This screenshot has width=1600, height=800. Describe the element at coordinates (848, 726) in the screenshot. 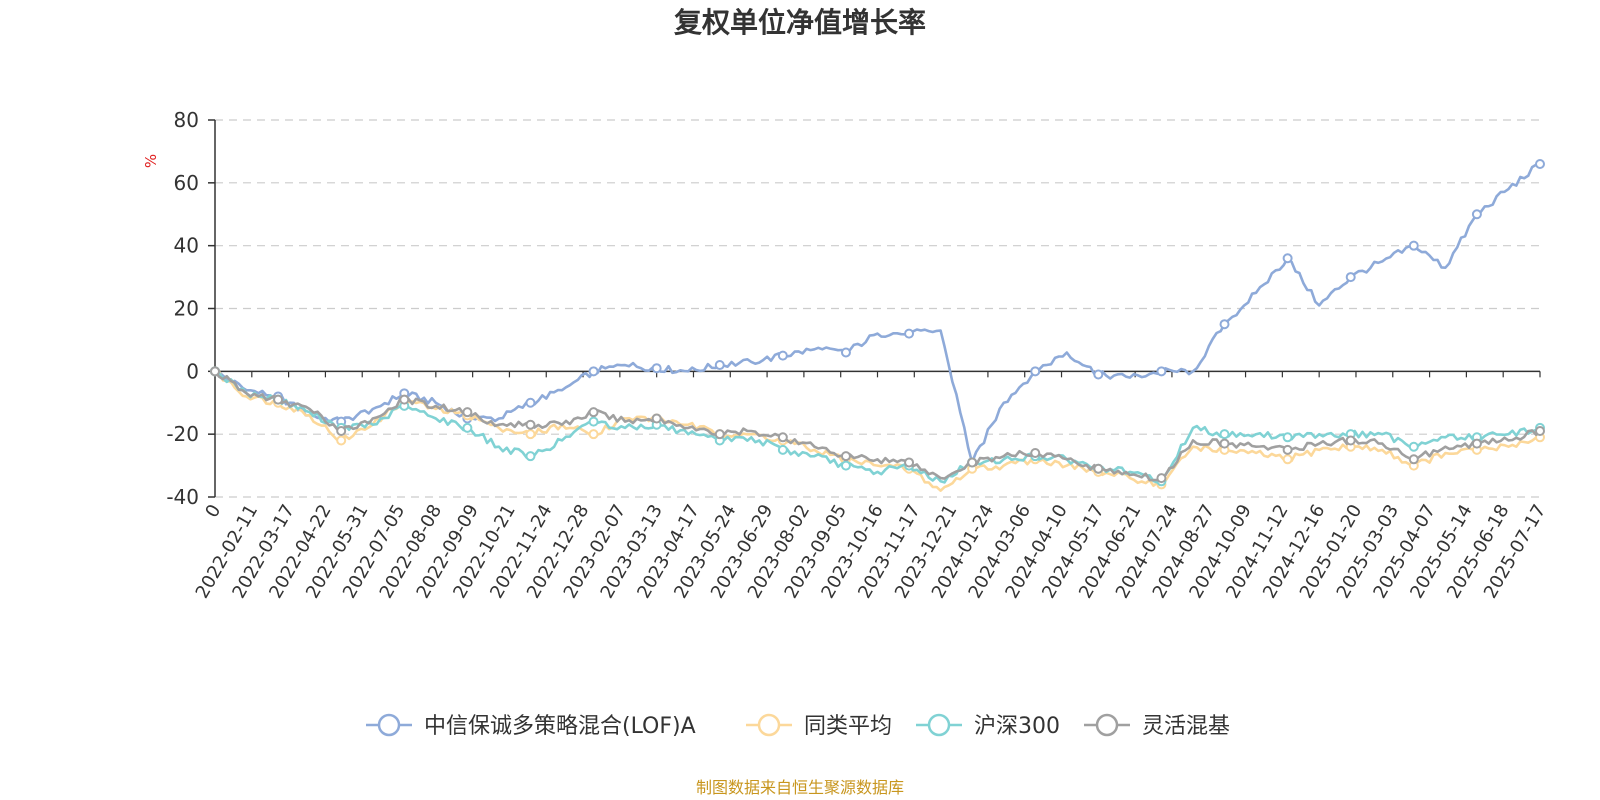

I see `legend-label: 同类平均` at that location.